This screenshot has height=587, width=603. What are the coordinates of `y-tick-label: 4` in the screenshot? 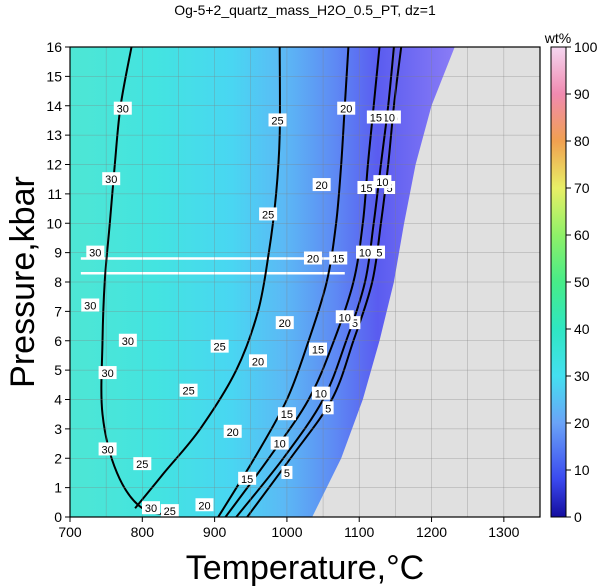 It's located at (58, 400).